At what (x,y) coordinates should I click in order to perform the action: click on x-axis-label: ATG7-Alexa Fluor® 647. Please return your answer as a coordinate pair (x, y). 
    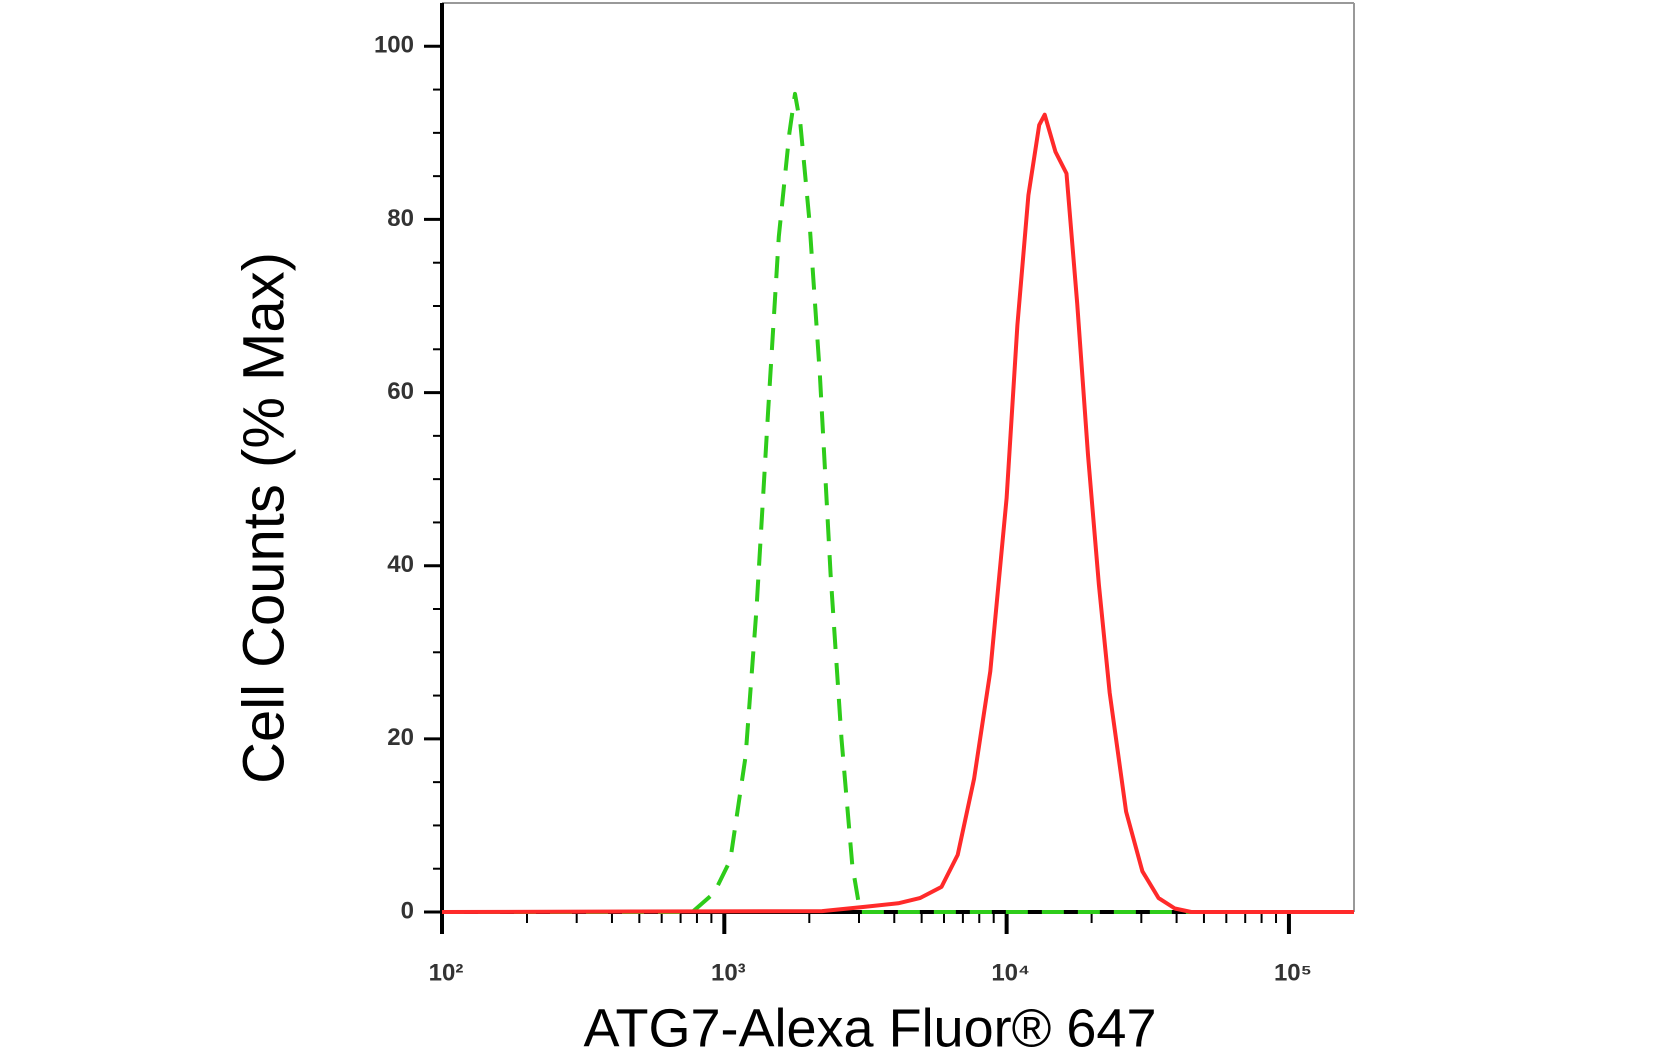
    Looking at the image, I should click on (869, 1028).